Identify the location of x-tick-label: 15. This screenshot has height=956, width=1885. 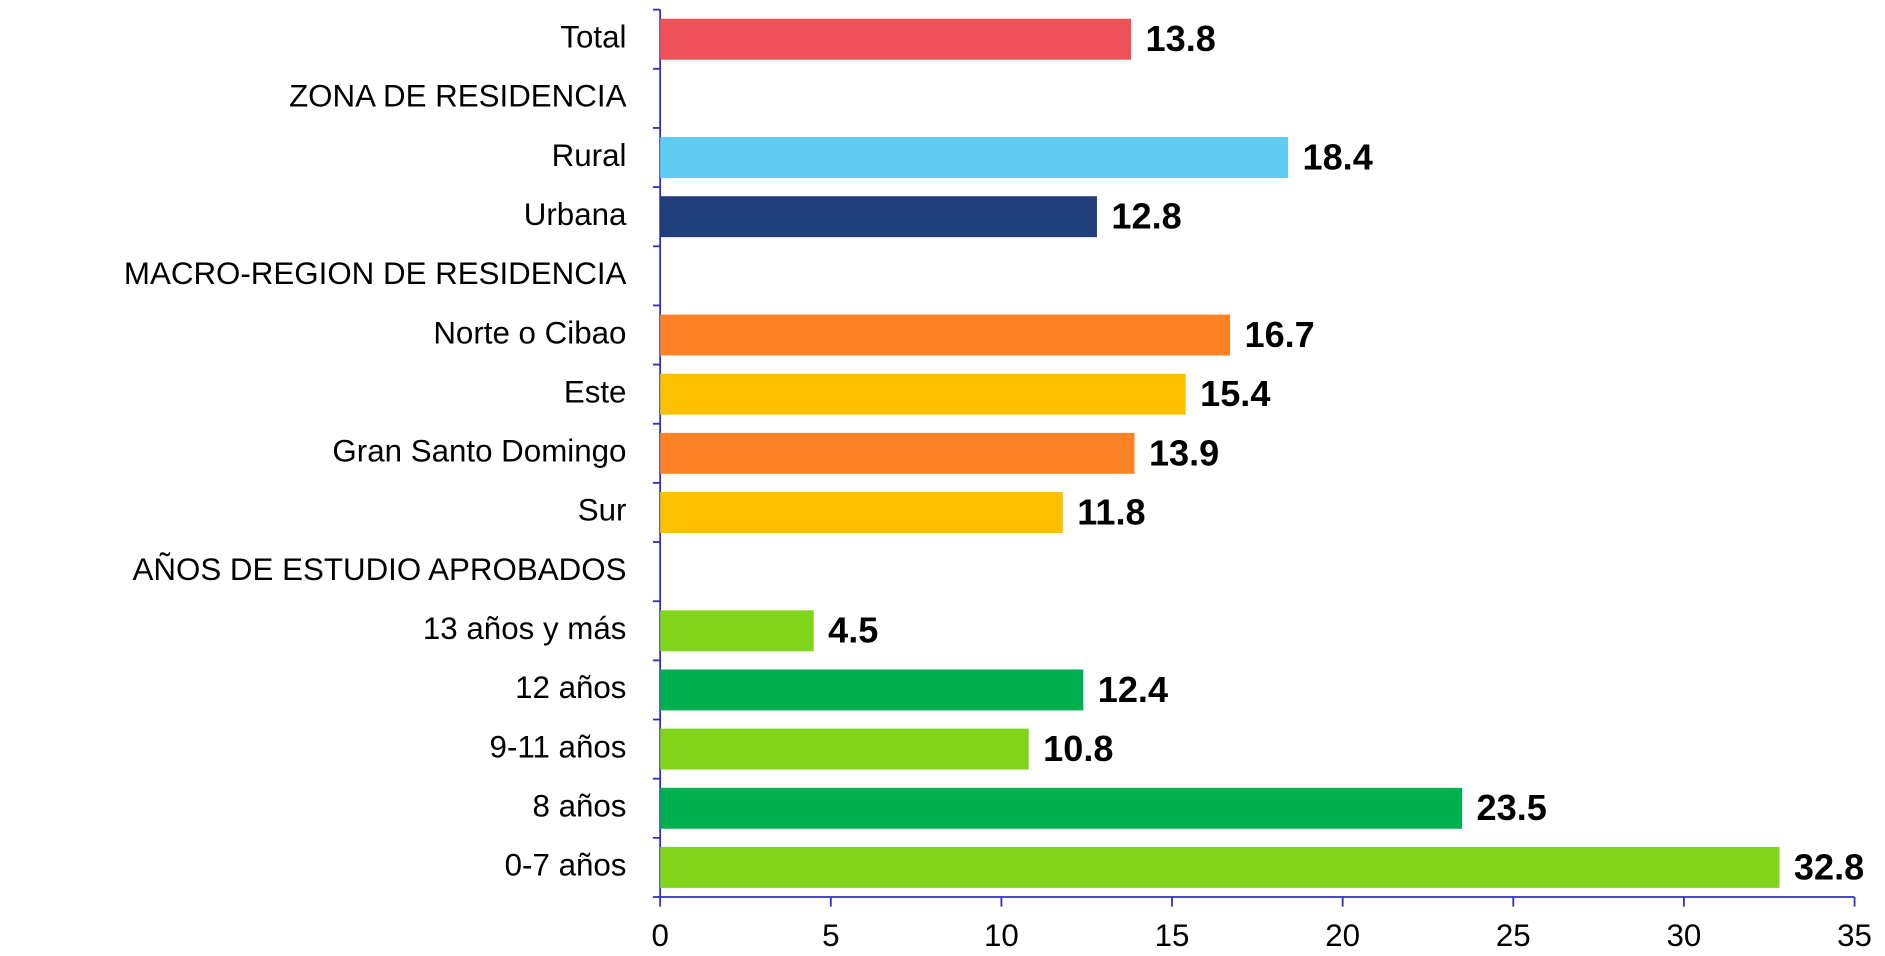
(1172, 935).